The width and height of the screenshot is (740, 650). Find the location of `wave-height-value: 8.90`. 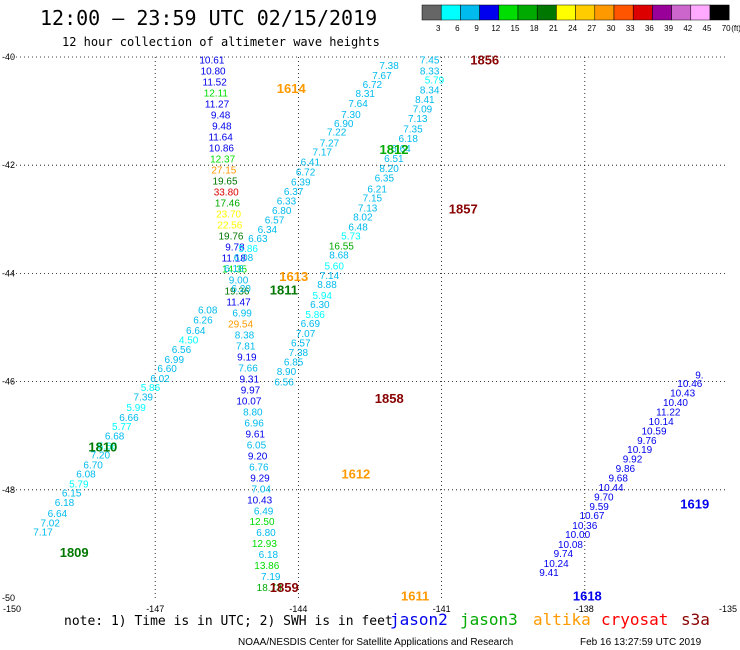

wave-height-value: 8.90 is located at coordinates (287, 372).